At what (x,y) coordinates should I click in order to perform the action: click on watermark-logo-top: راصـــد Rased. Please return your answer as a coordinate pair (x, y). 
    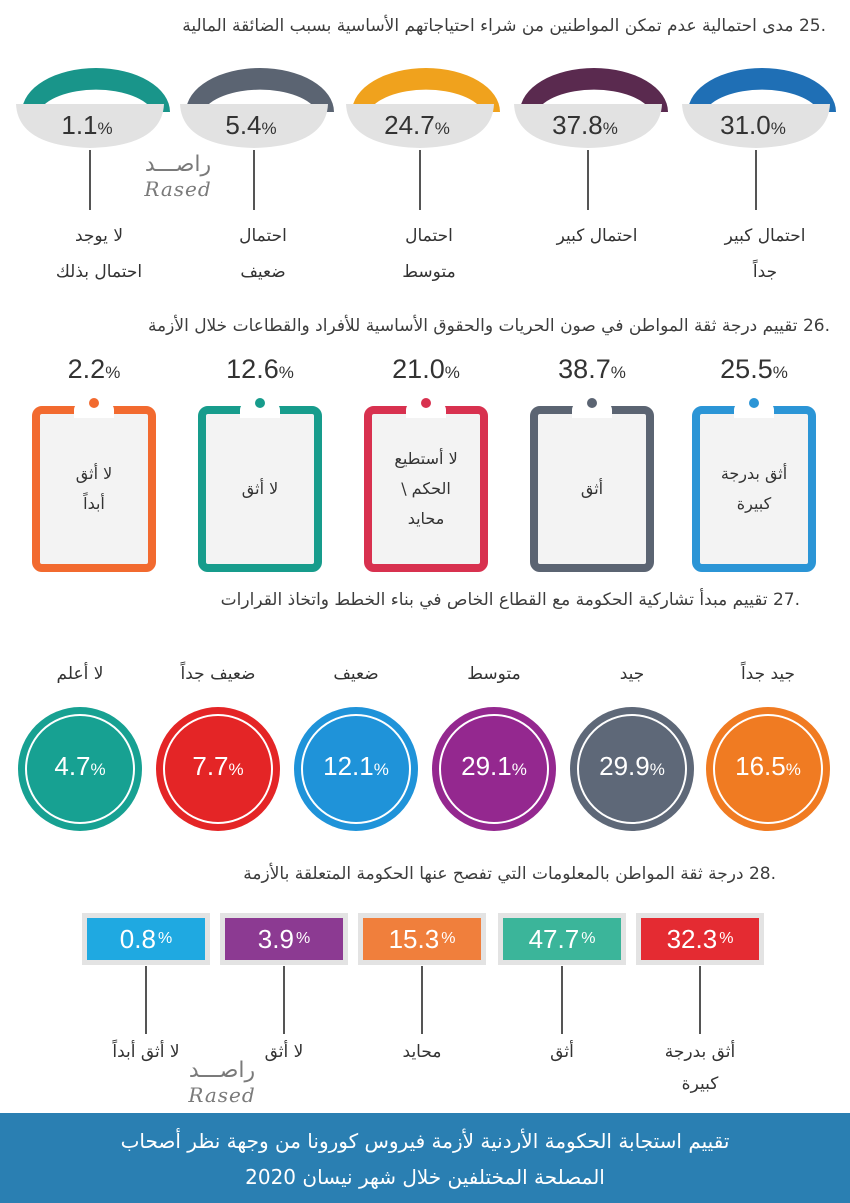
    Looking at the image, I should click on (178, 176).